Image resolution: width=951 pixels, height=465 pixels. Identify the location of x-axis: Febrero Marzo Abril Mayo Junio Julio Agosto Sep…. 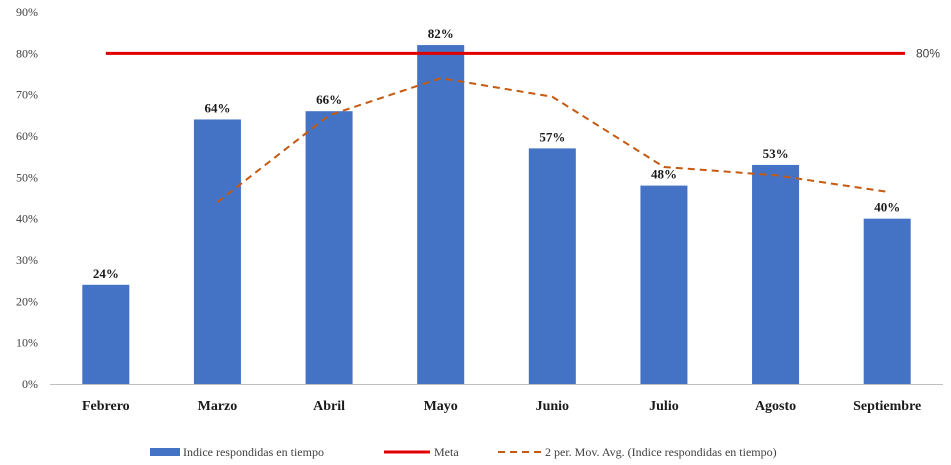
(496, 399).